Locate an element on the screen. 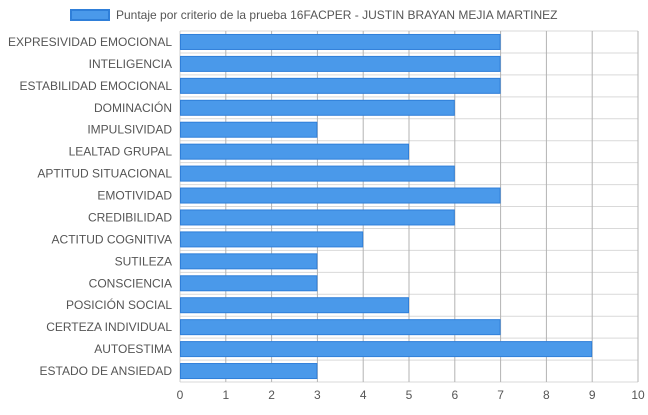  x-tick-label: 0 is located at coordinates (180, 395).